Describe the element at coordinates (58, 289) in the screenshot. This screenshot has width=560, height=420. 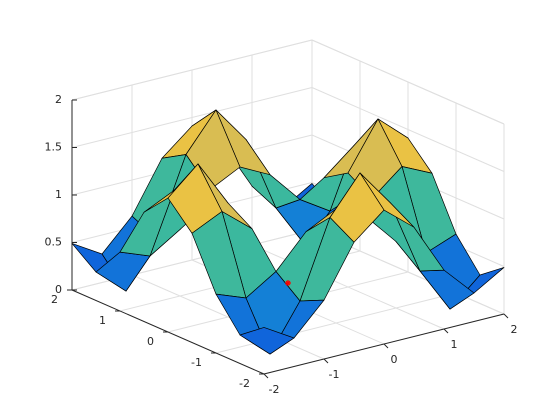
I see `z-tick-label: 0` at that location.